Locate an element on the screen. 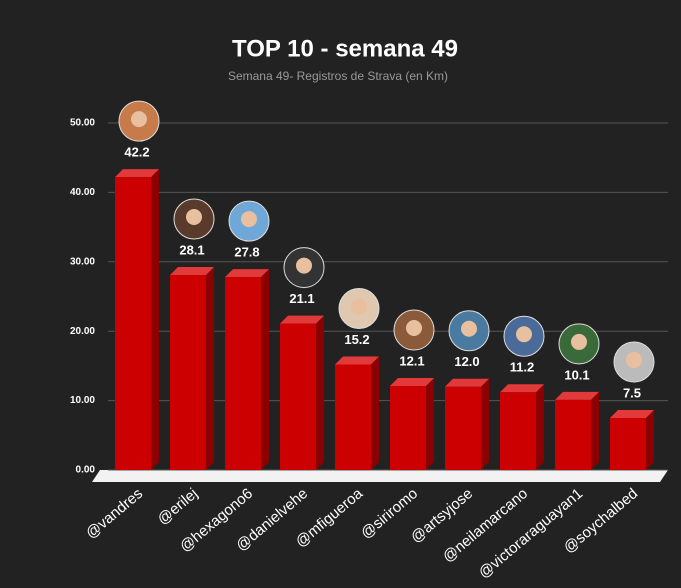 The height and width of the screenshot is (588, 681). value-label: 7.5 is located at coordinates (632, 392).